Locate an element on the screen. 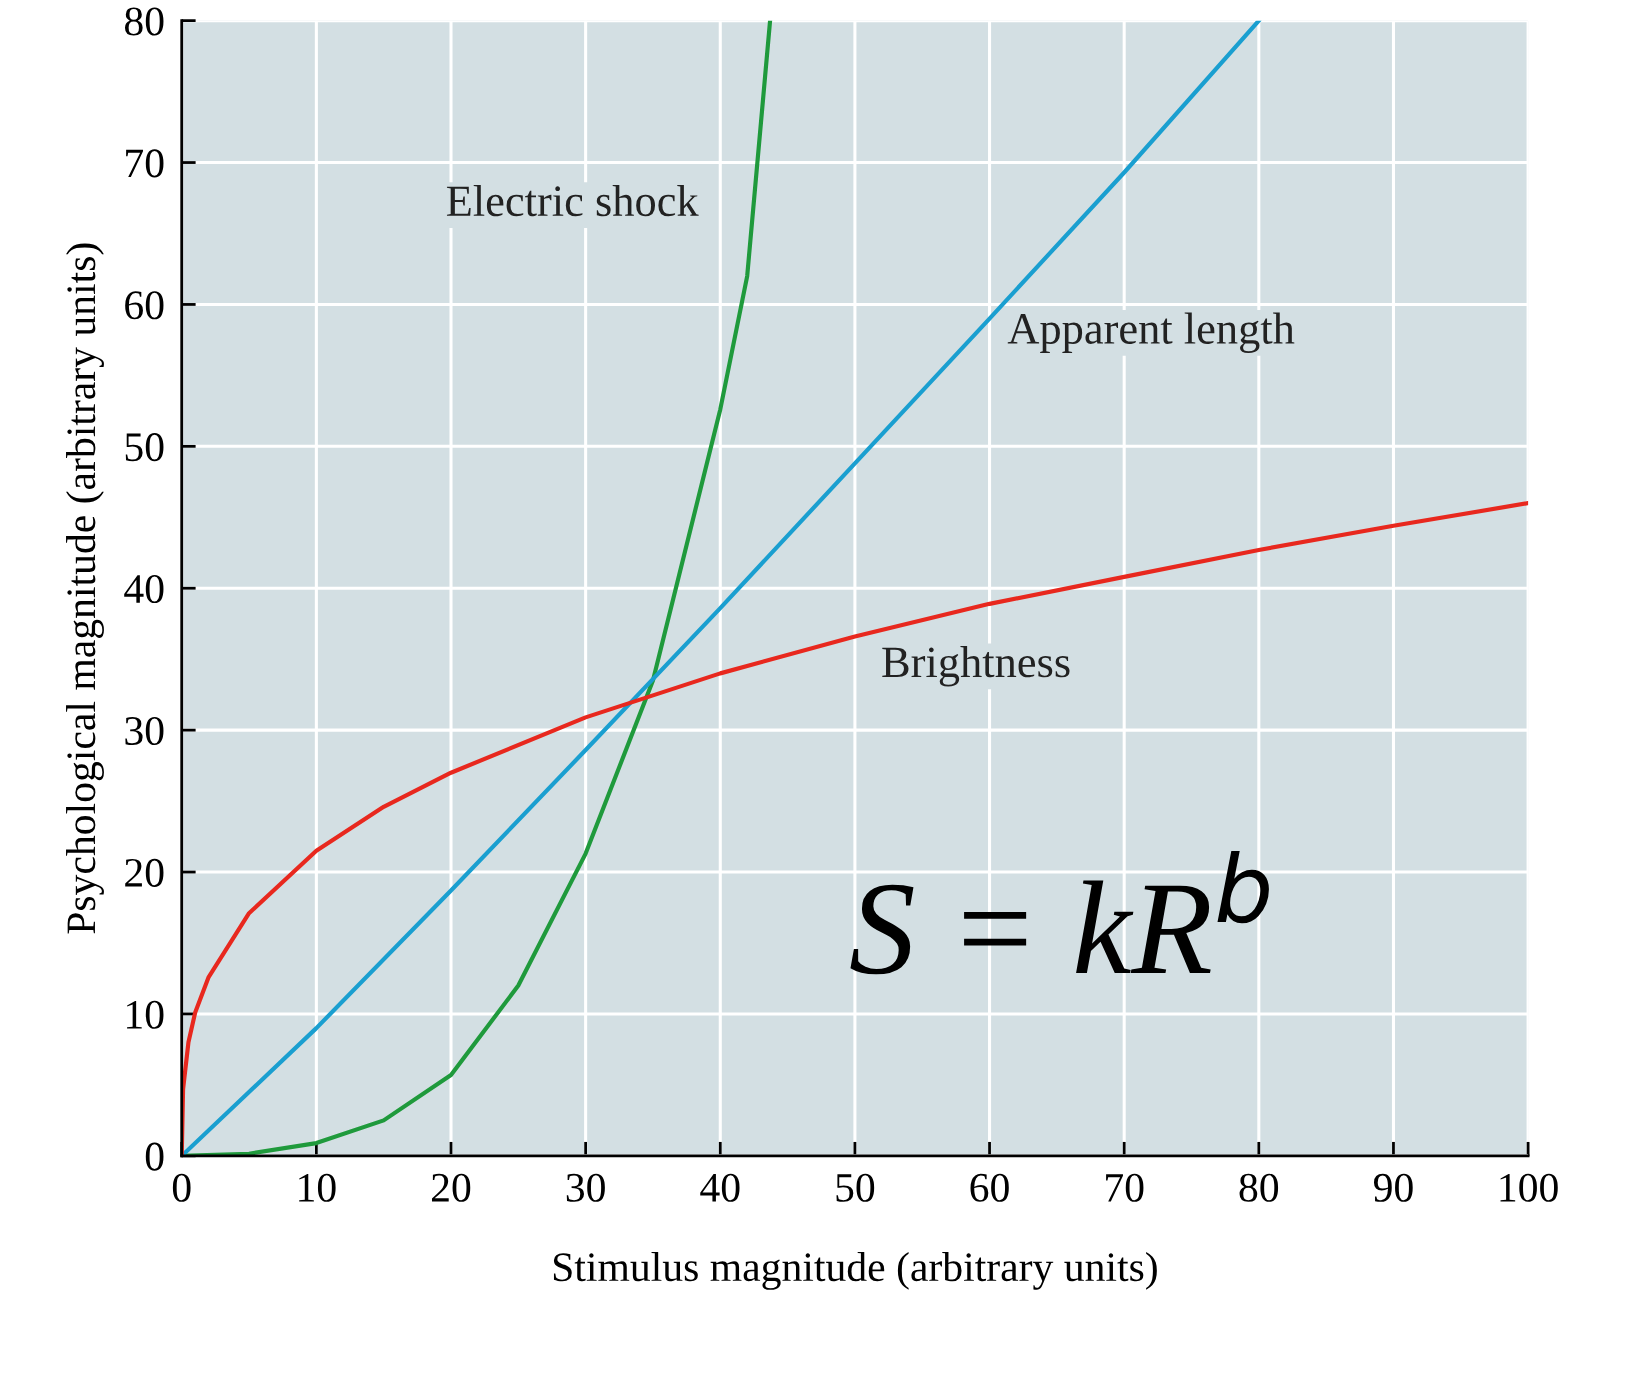 Image resolution: width=1652 pixels, height=1376 pixels. y-tick-label: 80 is located at coordinates (144, 21).